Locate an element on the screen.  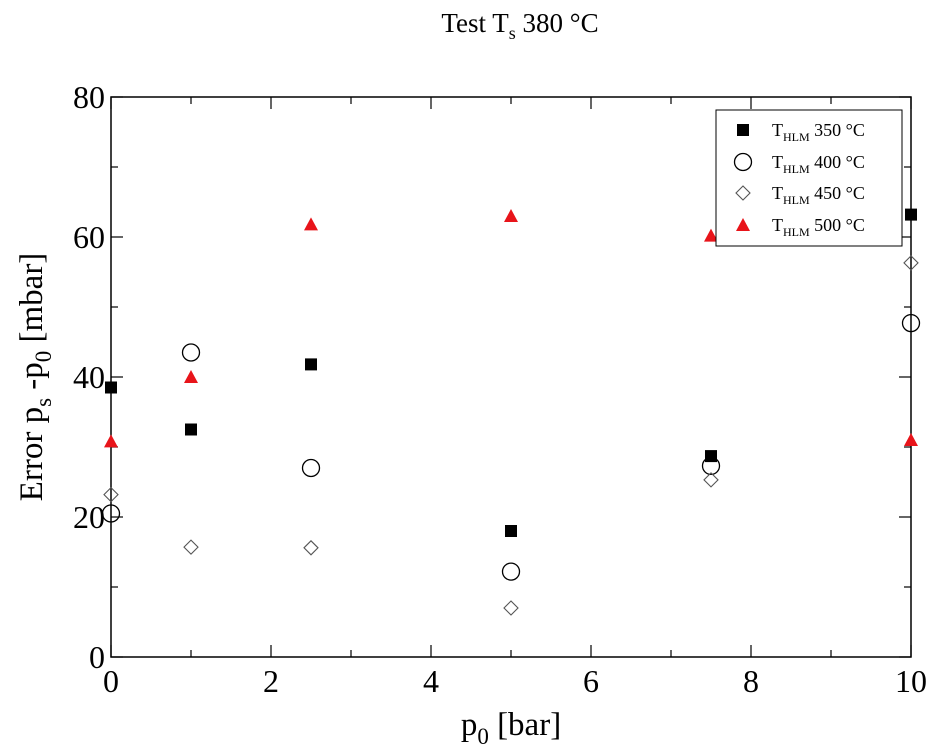
x-tick-label: 4 is located at coordinates (431, 681).